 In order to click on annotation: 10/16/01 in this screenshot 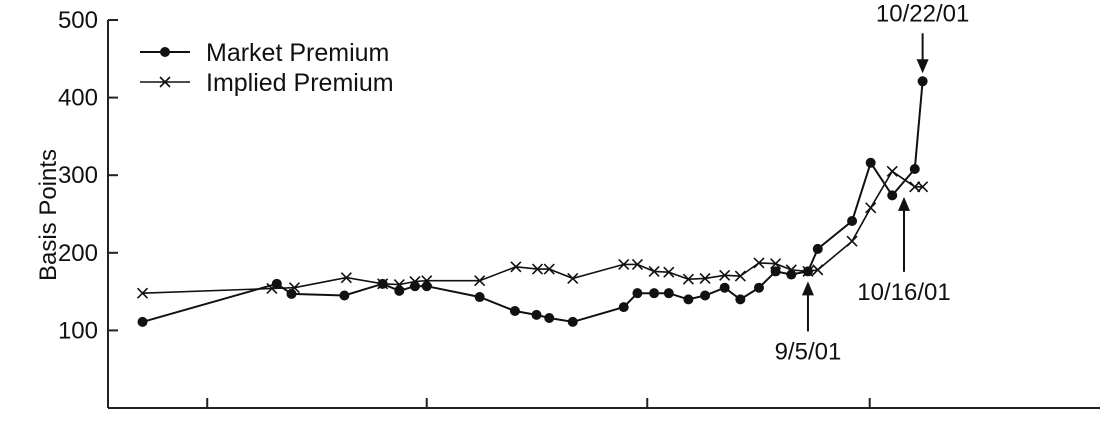, I will do `click(904, 251)`.